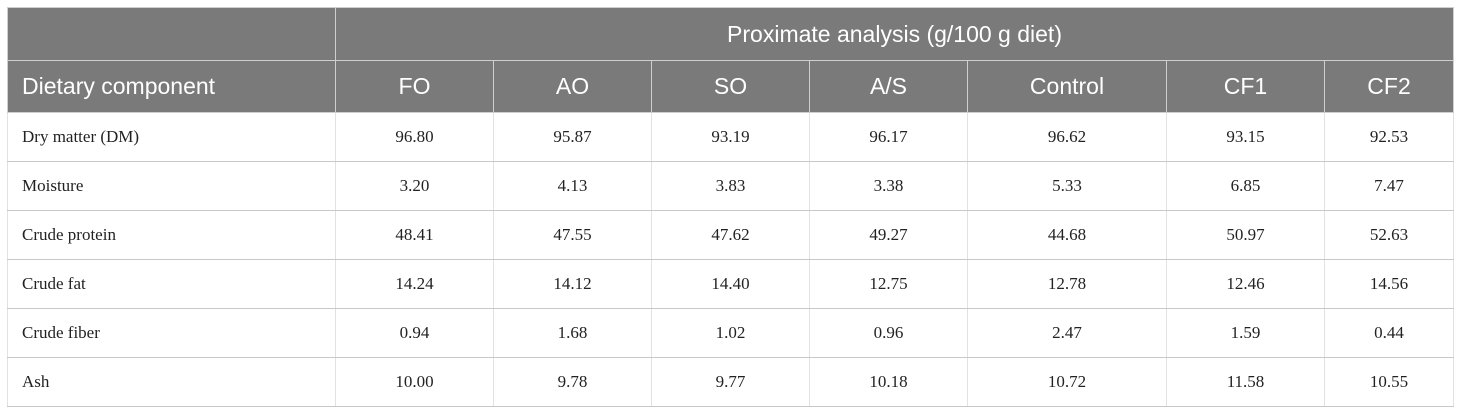 This screenshot has height=409, width=1460. What do you see at coordinates (1245, 382) in the screenshot?
I see `table-cell: 11.58` at bounding box center [1245, 382].